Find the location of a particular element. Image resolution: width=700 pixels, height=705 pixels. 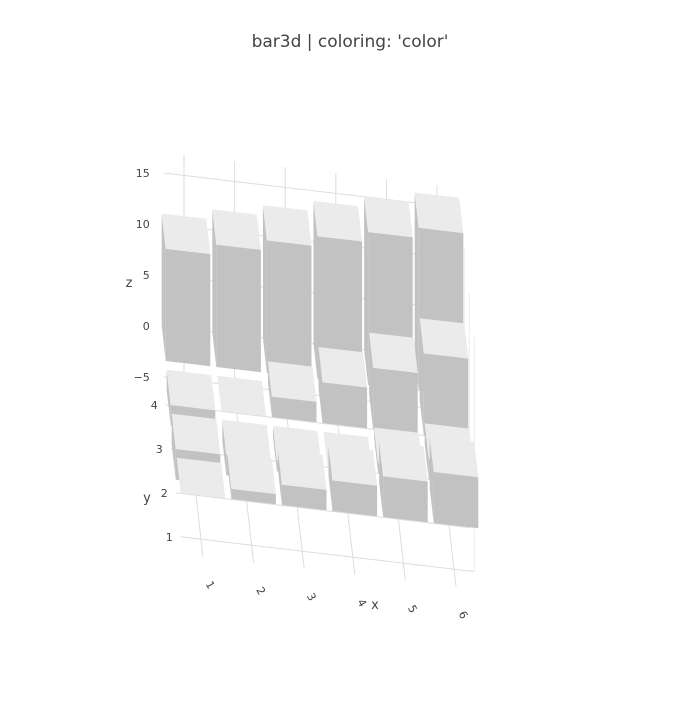

x-tick-label: 3 is located at coordinates (311, 597).